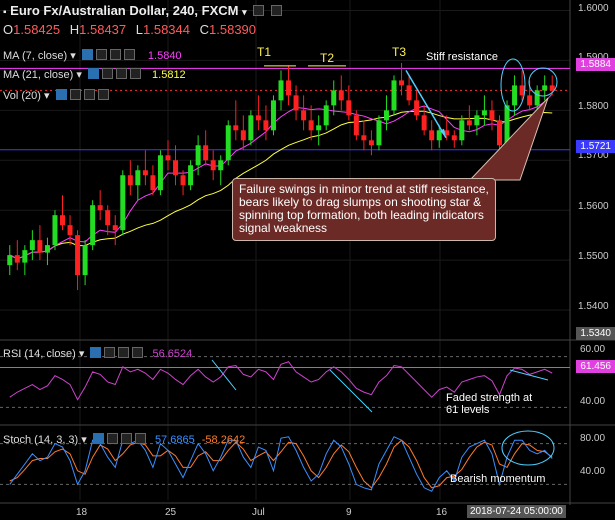  I want to click on price-tick: 1.5400, so click(593, 306).